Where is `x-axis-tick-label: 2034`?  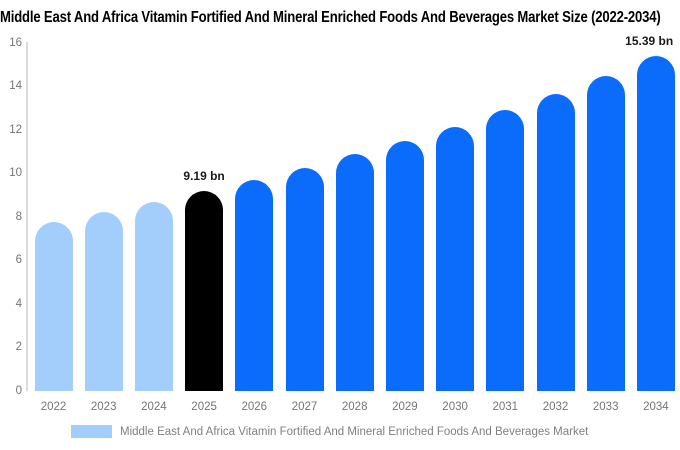
x-axis-tick-label: 2034 is located at coordinates (656, 407).